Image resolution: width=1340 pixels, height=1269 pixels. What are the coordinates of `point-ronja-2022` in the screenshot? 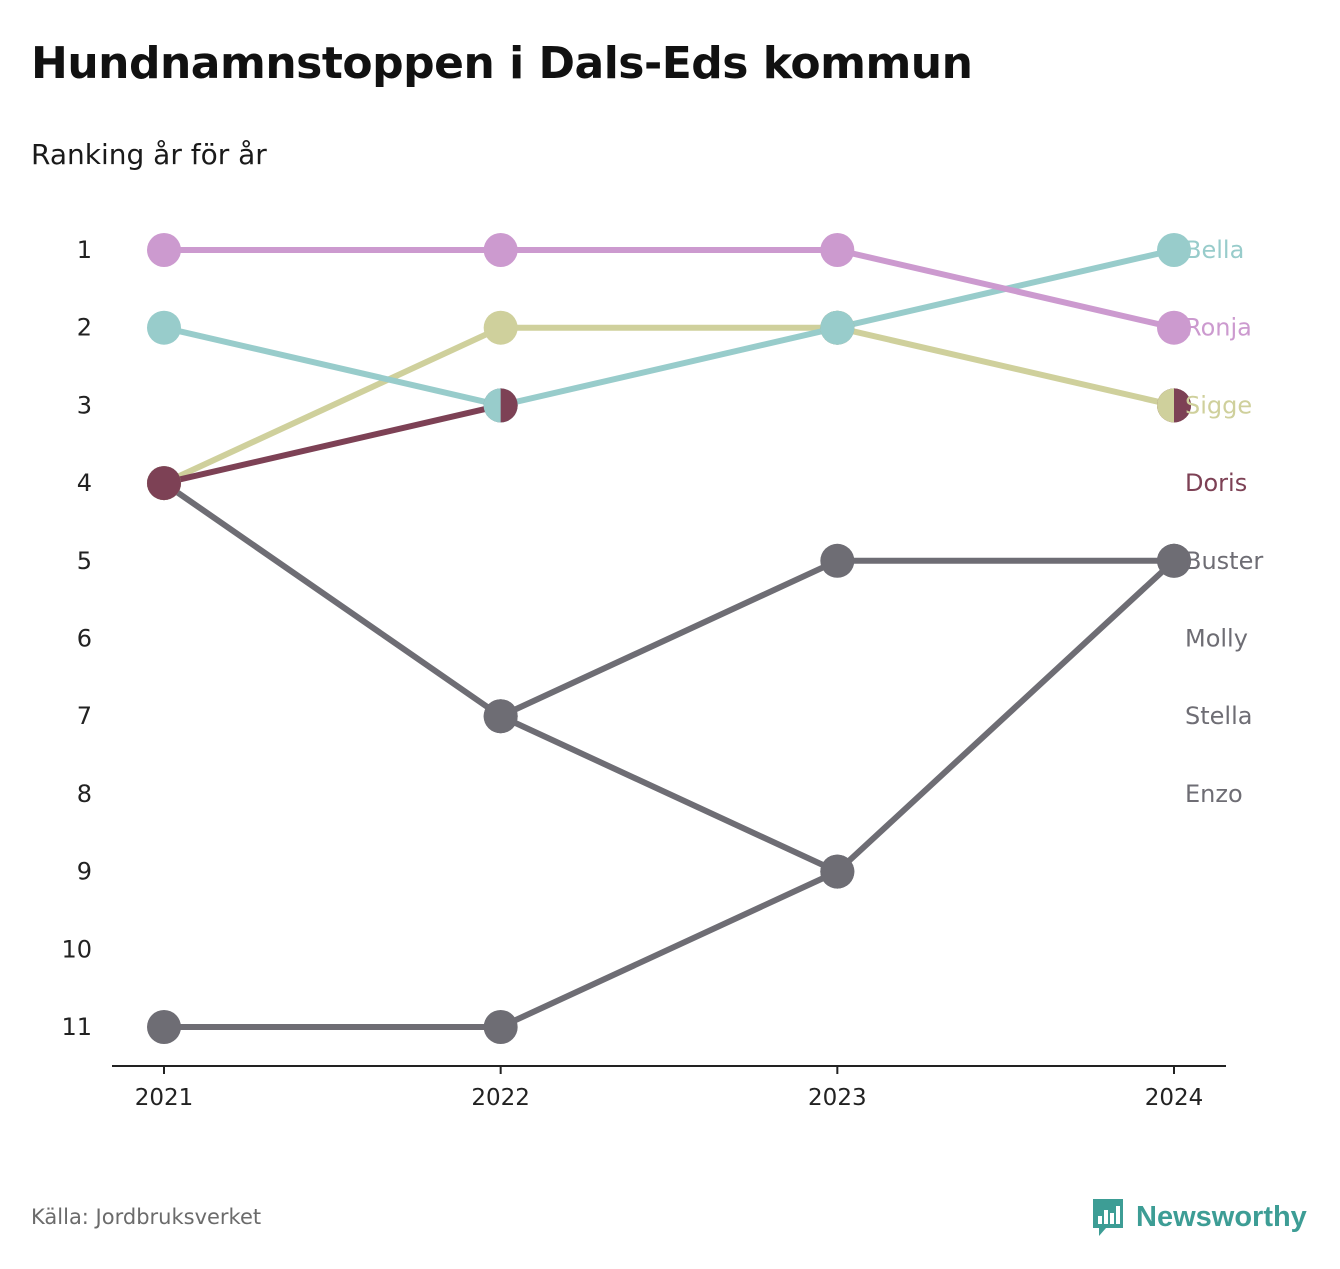 It's located at (500, 250).